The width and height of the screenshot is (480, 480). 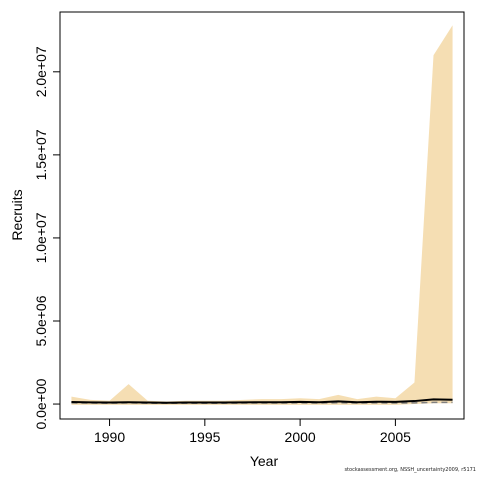 I want to click on x-tick-label: 1990, so click(x=109, y=437).